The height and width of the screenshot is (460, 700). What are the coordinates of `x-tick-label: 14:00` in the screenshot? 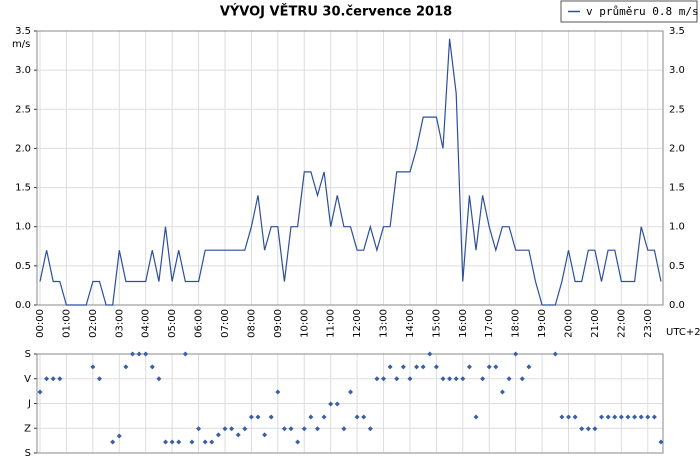 It's located at (410, 323).